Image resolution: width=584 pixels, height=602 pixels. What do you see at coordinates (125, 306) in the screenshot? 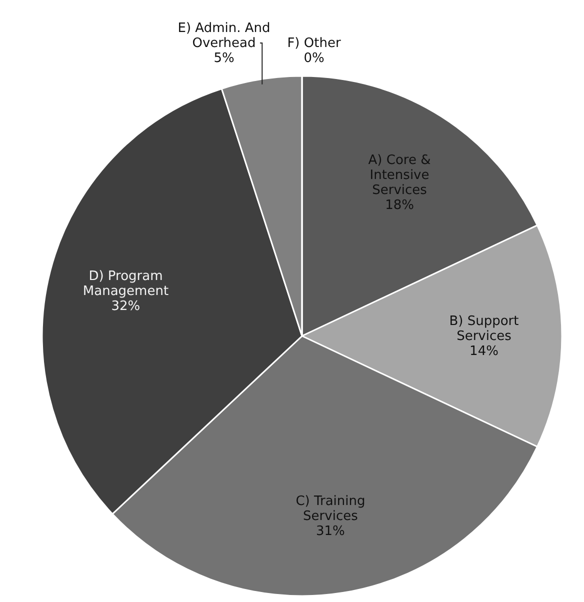
I see `data-label: 32%` at bounding box center [125, 306].